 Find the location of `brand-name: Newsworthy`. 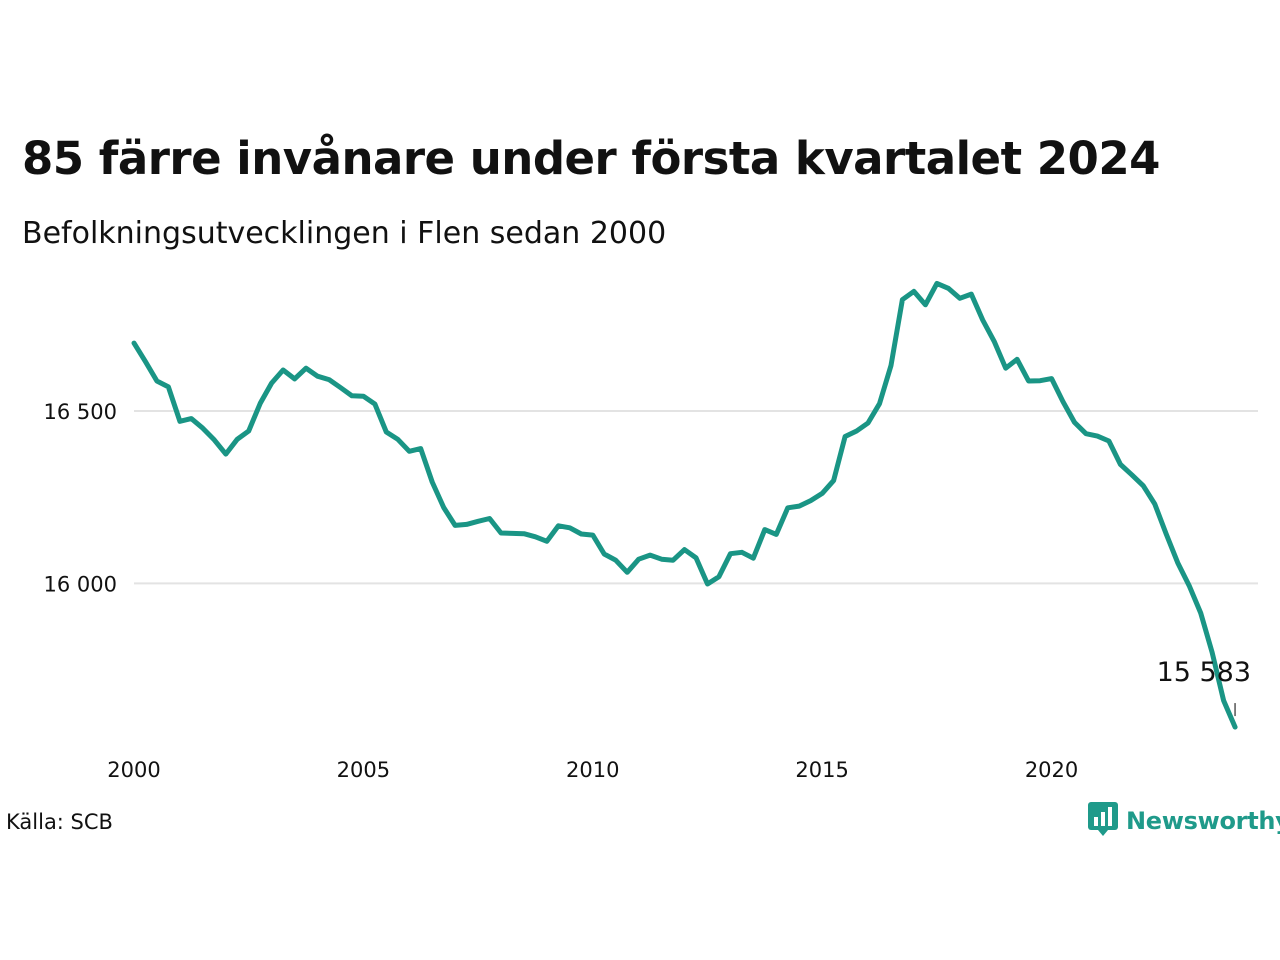

brand-name: Newsworthy is located at coordinates (1203, 821).